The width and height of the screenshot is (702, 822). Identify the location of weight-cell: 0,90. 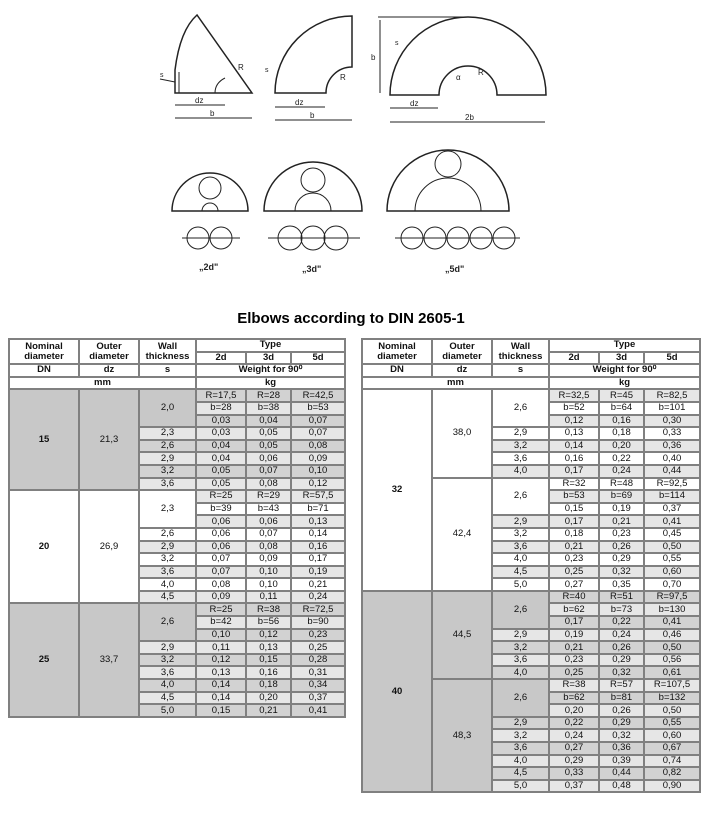
(672, 786).